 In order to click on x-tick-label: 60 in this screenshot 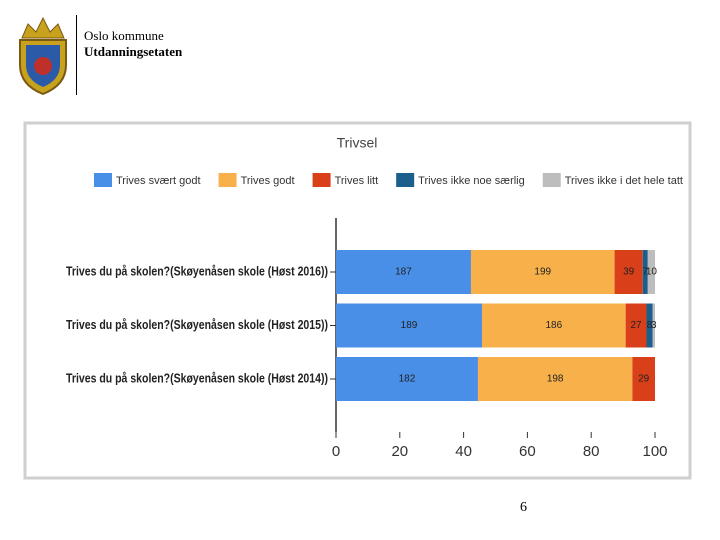, I will do `click(527, 451)`.